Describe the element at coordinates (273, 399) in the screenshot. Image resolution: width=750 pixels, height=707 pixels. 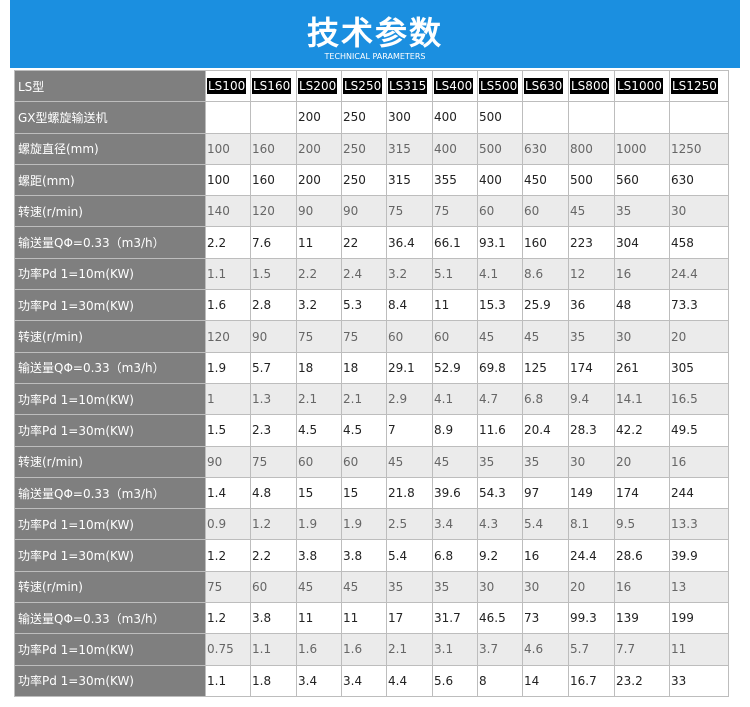
I see `cell: 1.3` at that location.